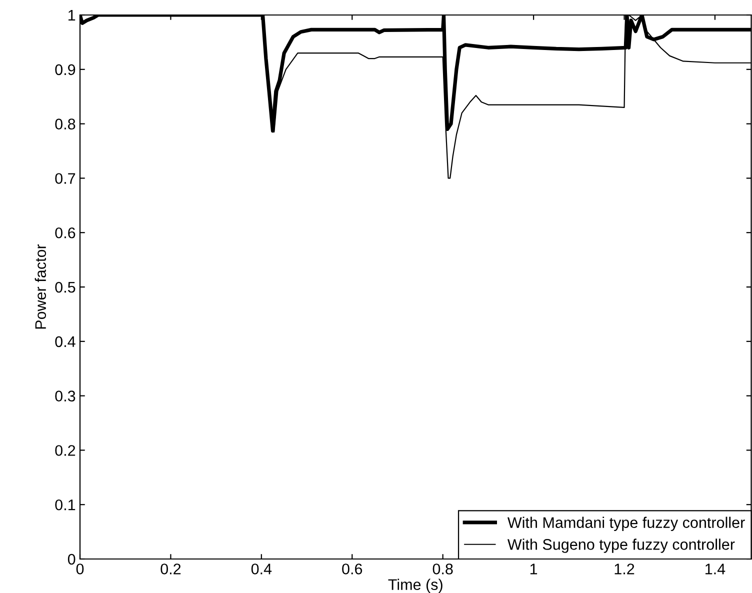 Image resolution: width=752 pixels, height=593 pixels. What do you see at coordinates (442, 569) in the screenshot?
I see `x-tick-label: 0.8` at bounding box center [442, 569].